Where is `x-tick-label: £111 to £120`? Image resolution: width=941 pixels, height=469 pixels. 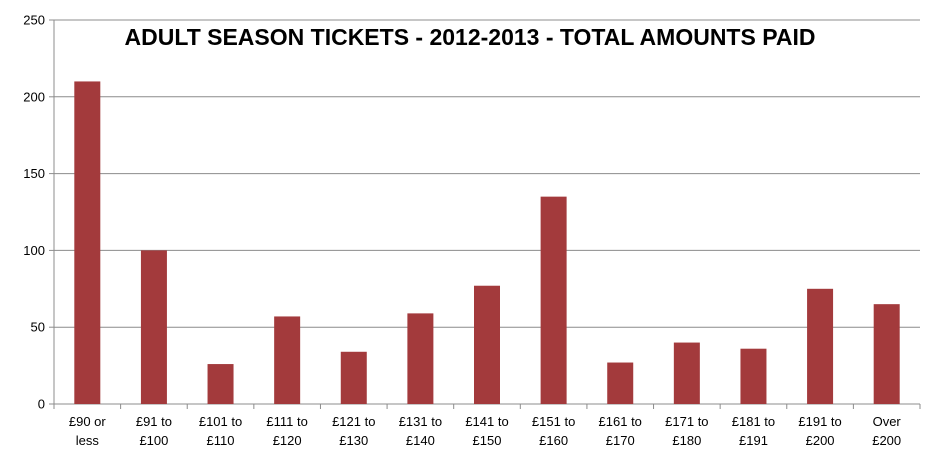
x-tick-label: £111 to £120 is located at coordinates (286, 431).